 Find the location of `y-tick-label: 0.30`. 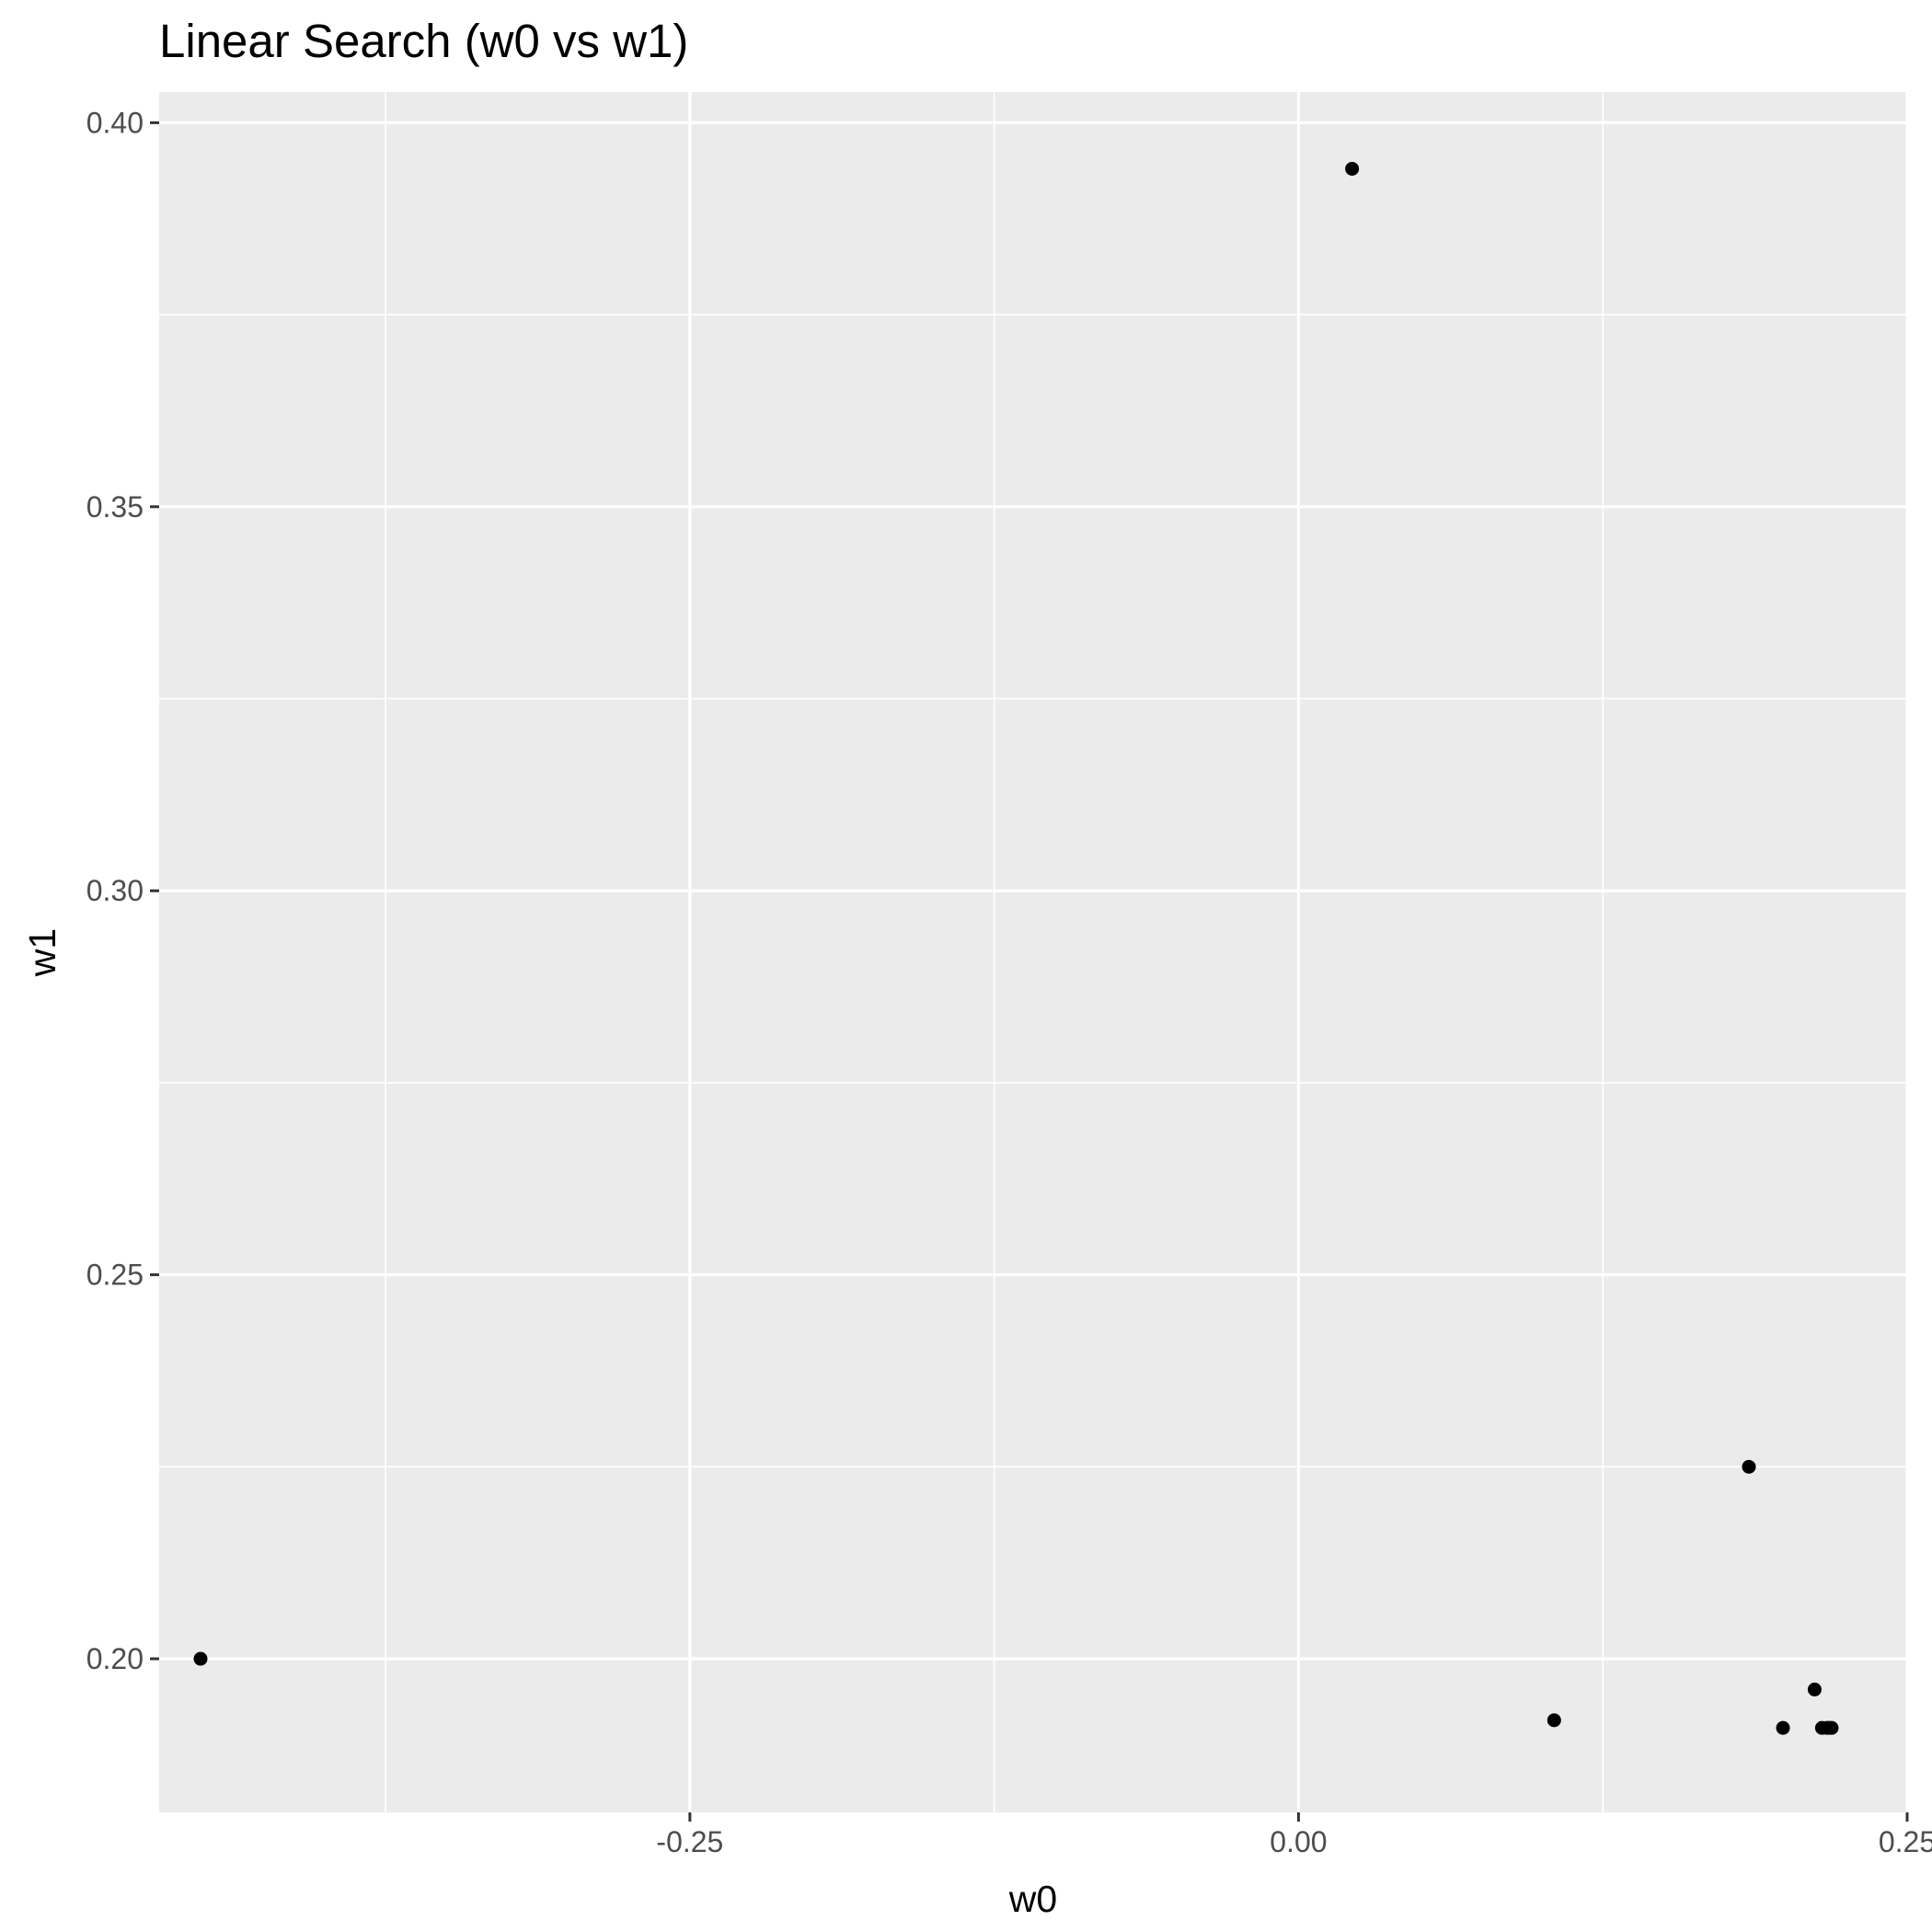

y-tick-label: 0.30 is located at coordinates (115, 890).